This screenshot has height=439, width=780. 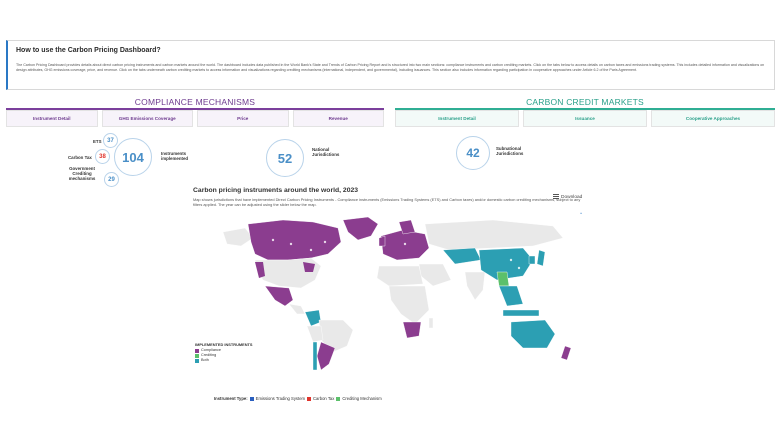 I want to click on instrument-type-ets: Emissions Trading System, so click(x=280, y=398).